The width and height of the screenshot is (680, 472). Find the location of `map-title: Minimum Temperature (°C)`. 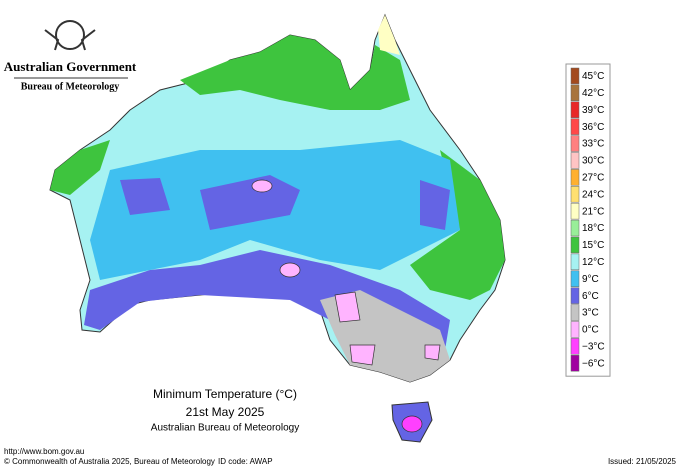

map-title: Minimum Temperature (°C) is located at coordinates (225, 394).